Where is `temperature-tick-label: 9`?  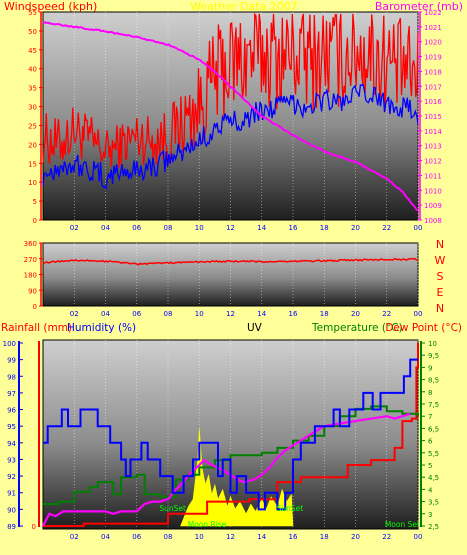 temperature-tick-label: 9 is located at coordinates (430, 368).